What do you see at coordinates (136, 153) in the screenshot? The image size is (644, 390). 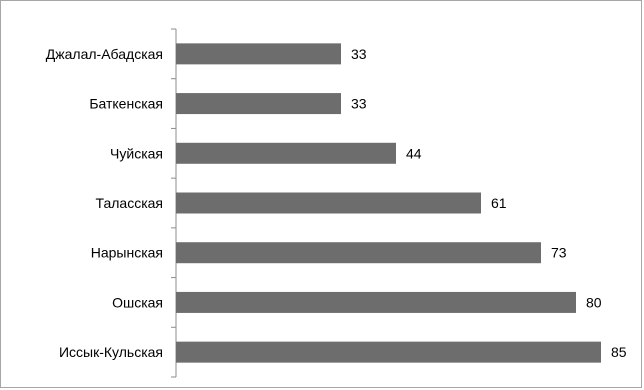 I see `category-label: Чуйская` at bounding box center [136, 153].